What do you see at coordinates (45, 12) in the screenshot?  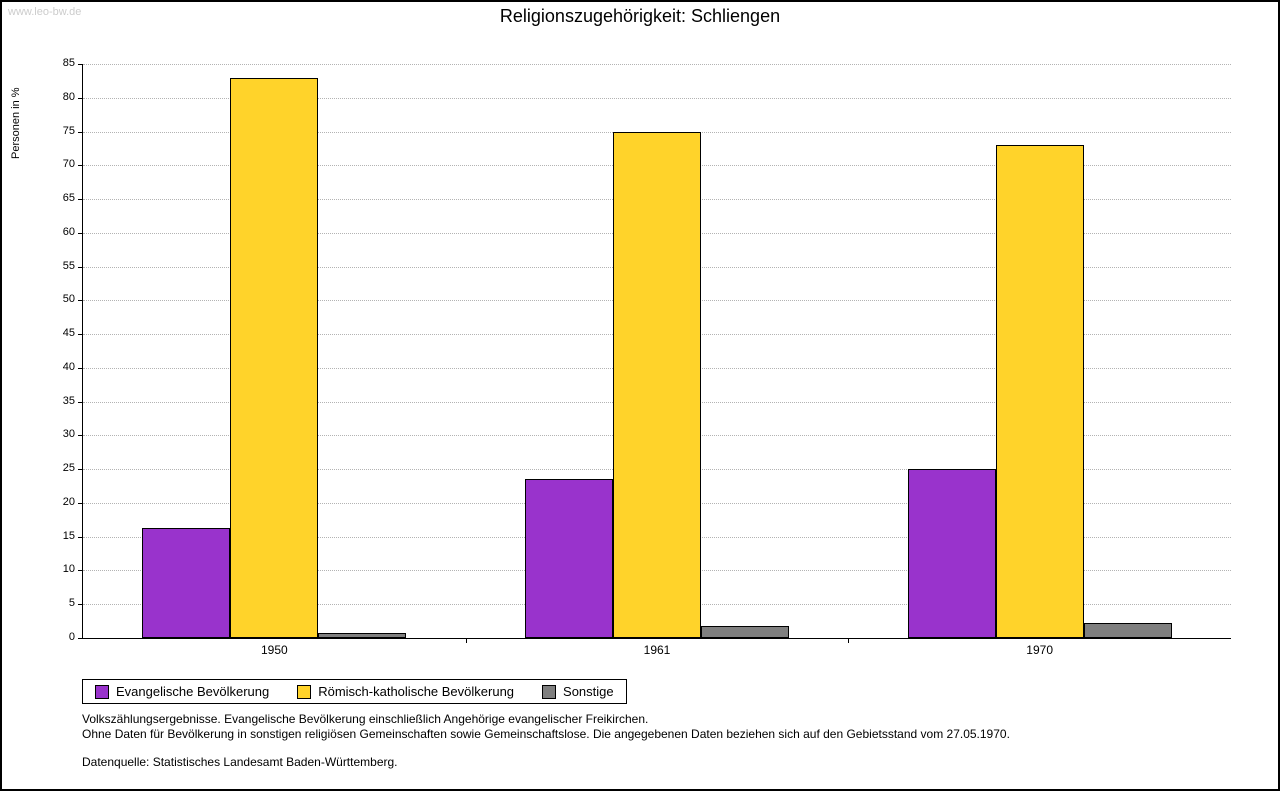 I see `watermark: www.leo-bw.de` at bounding box center [45, 12].